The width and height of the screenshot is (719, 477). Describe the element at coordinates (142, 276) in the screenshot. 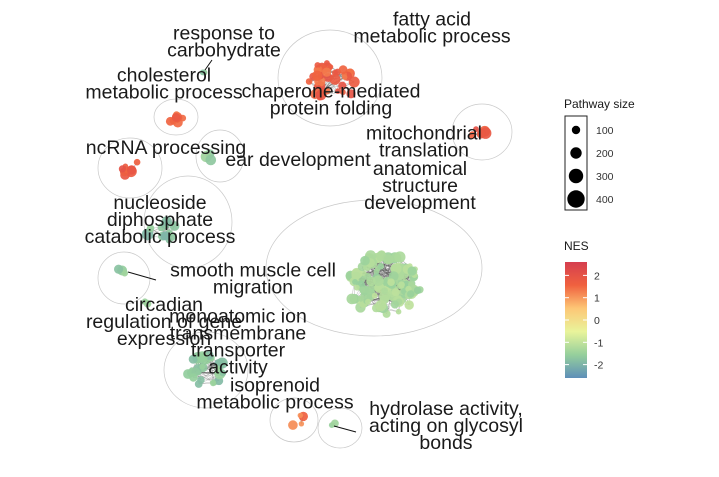

I see `label-leader-smooth-muscle` at that location.